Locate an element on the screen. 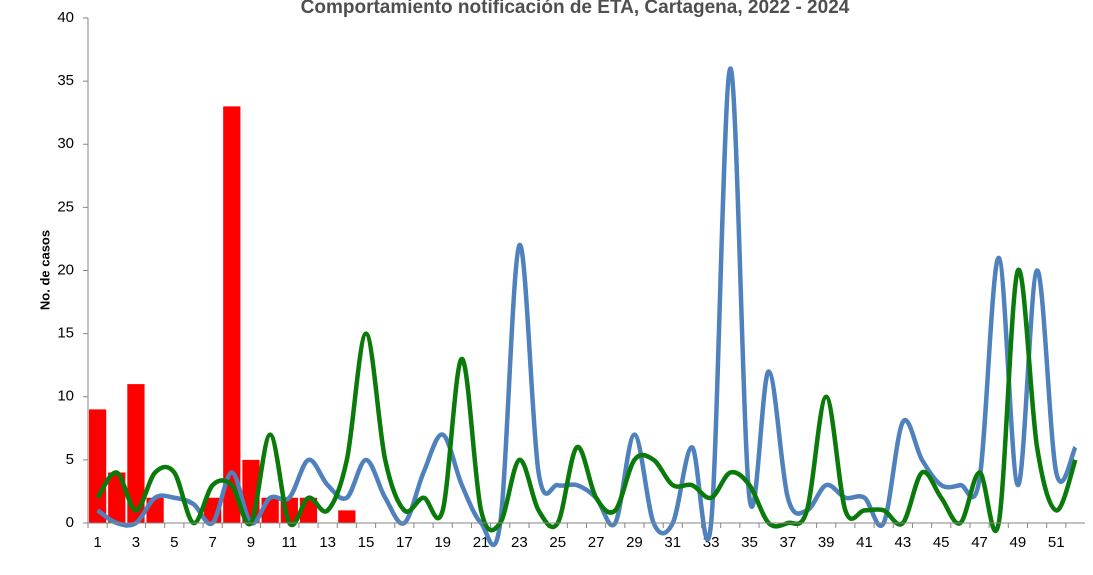  y-tick-label: 25 is located at coordinates (65, 206).